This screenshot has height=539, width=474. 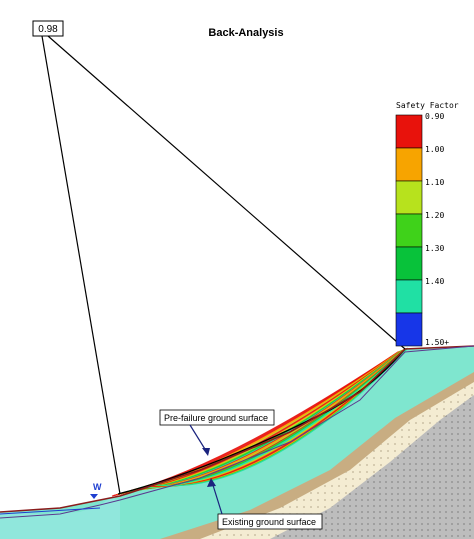 What do you see at coordinates (427, 105) in the screenshot?
I see `legend-title: Safety Factor` at bounding box center [427, 105].